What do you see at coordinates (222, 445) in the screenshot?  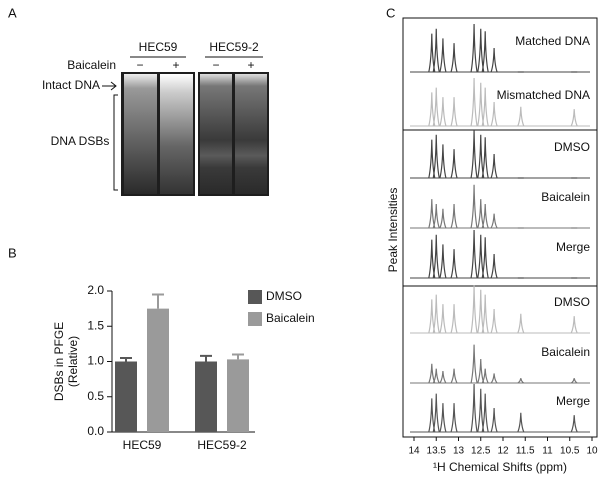 I see `x-tick-label: HEC59-2` at bounding box center [222, 445].